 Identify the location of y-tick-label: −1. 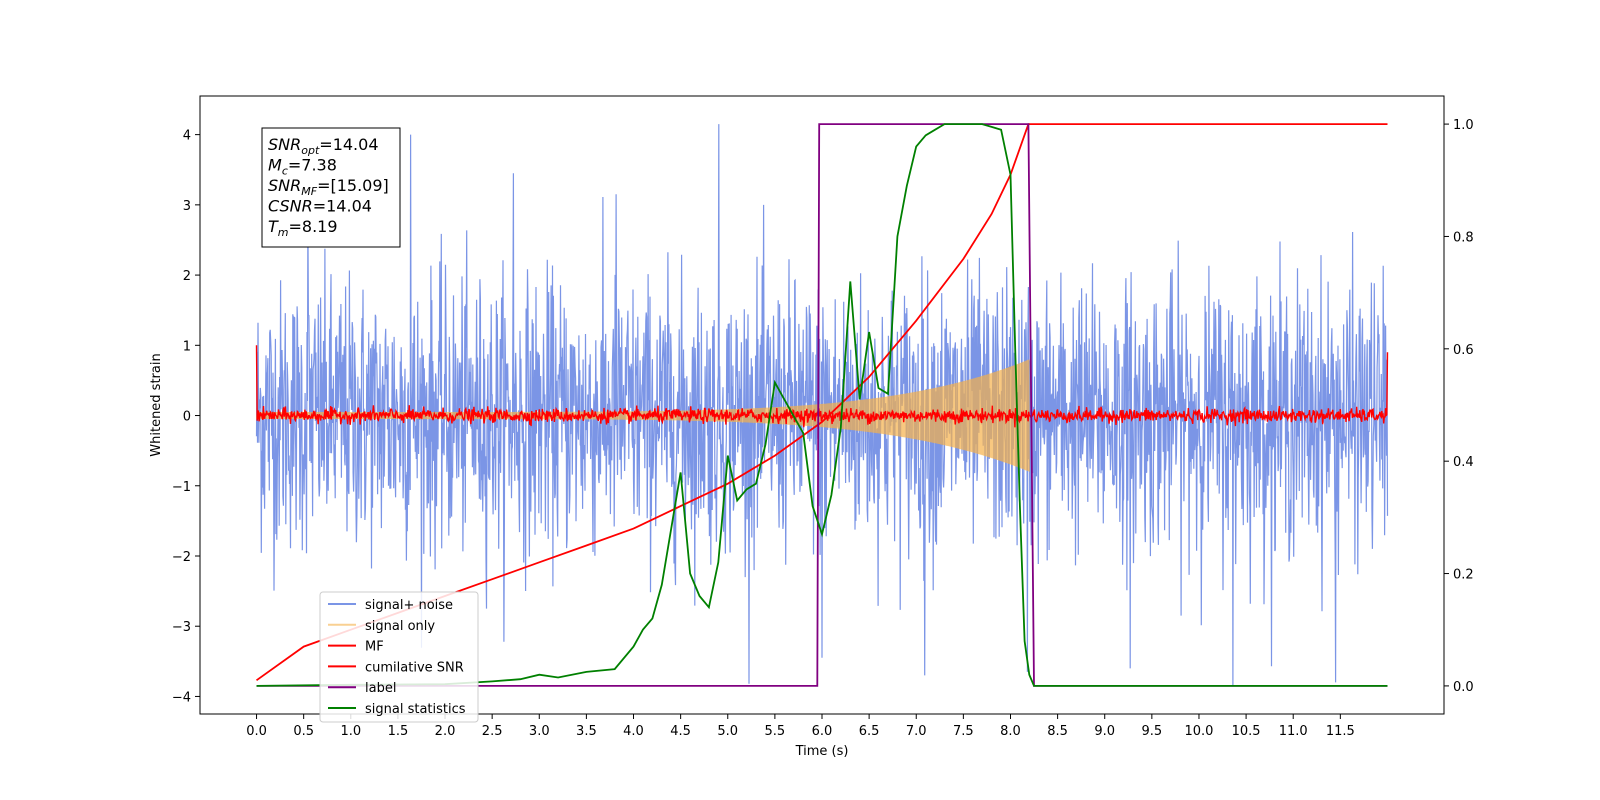
(181, 487).